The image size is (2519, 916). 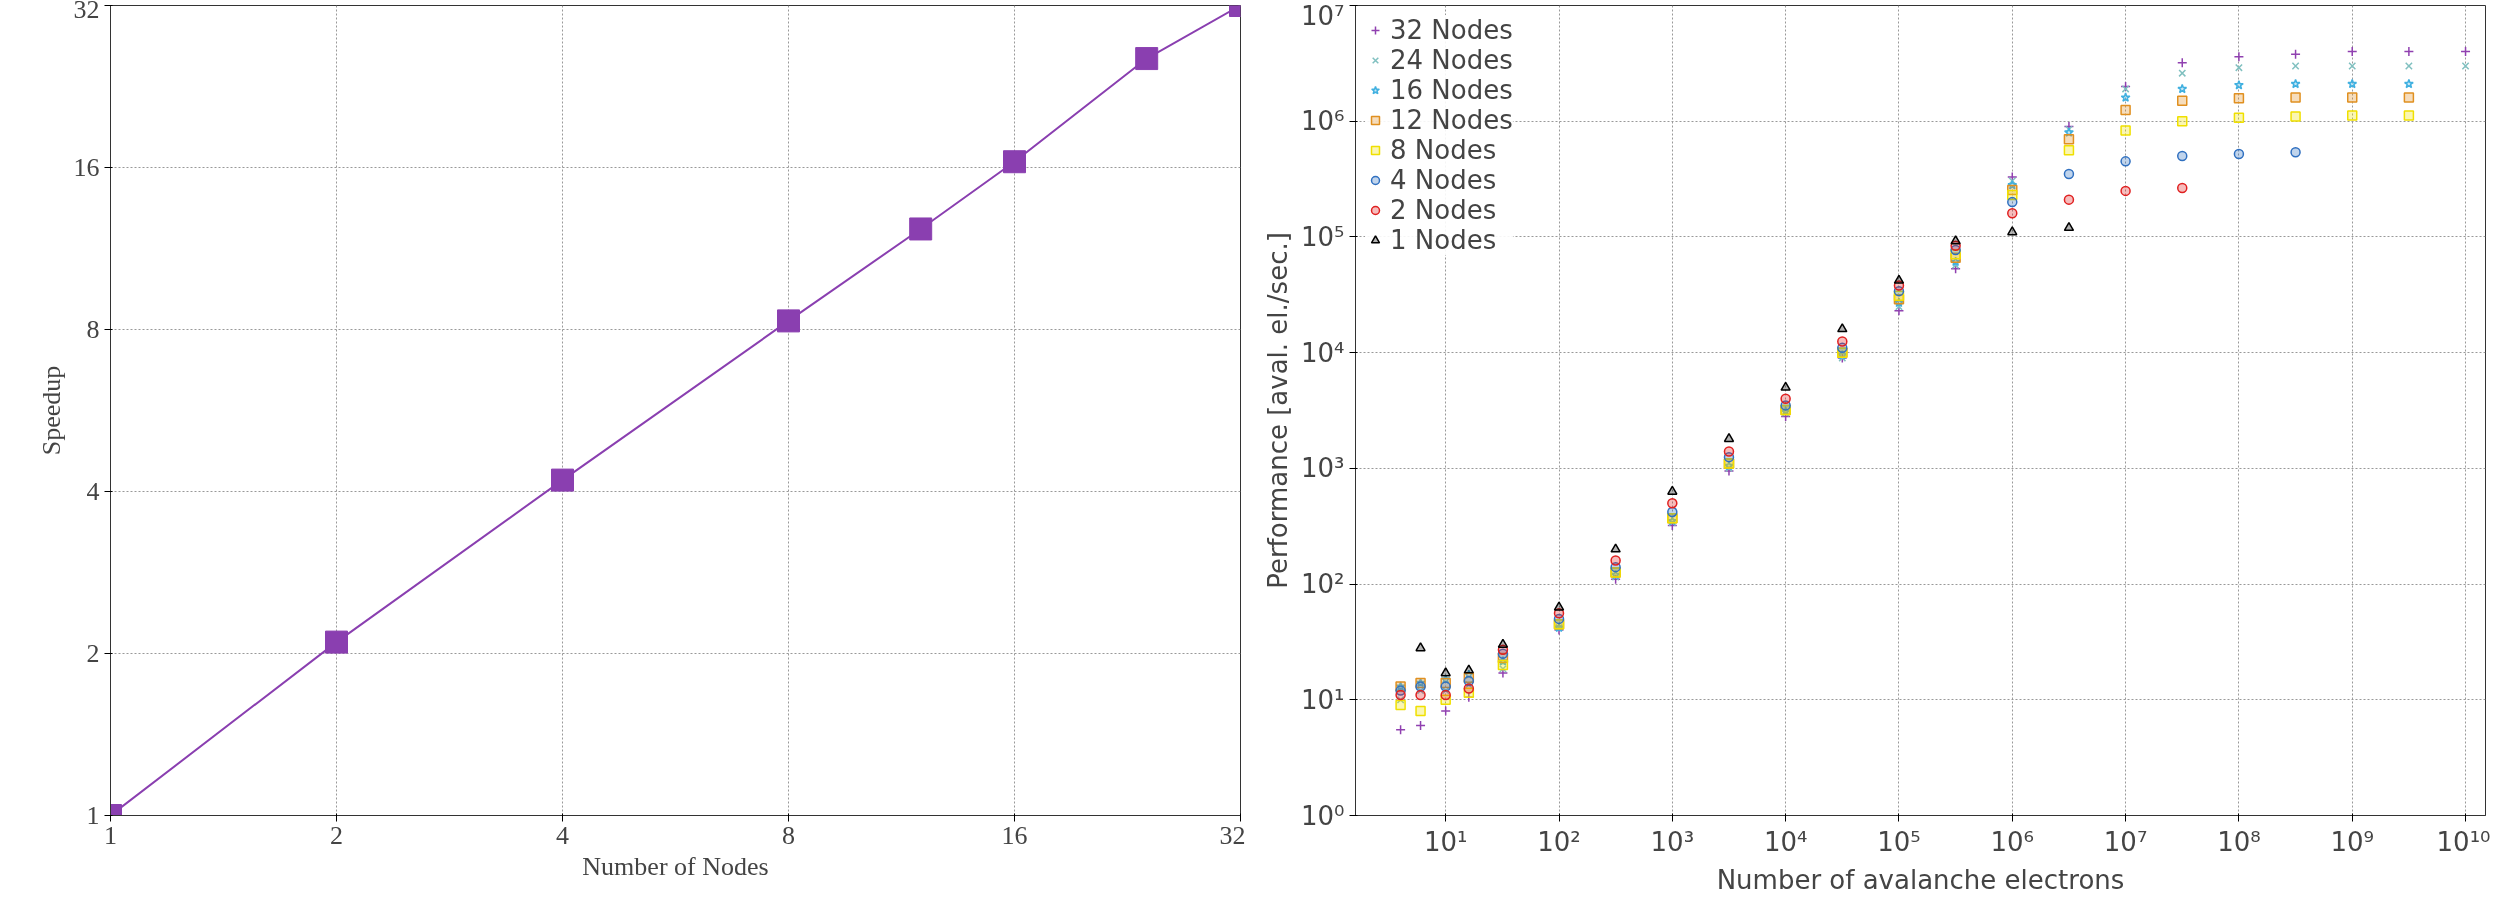 What do you see at coordinates (336, 835) in the screenshot?
I see `x-tick-label: 2` at bounding box center [336, 835].